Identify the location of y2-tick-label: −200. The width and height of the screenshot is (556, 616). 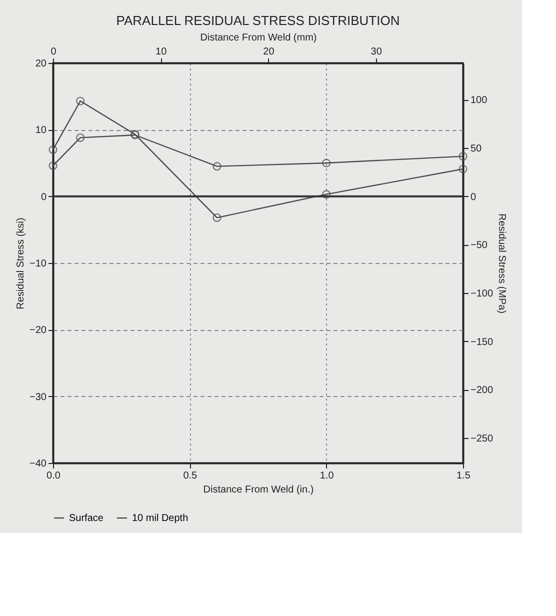
(482, 390).